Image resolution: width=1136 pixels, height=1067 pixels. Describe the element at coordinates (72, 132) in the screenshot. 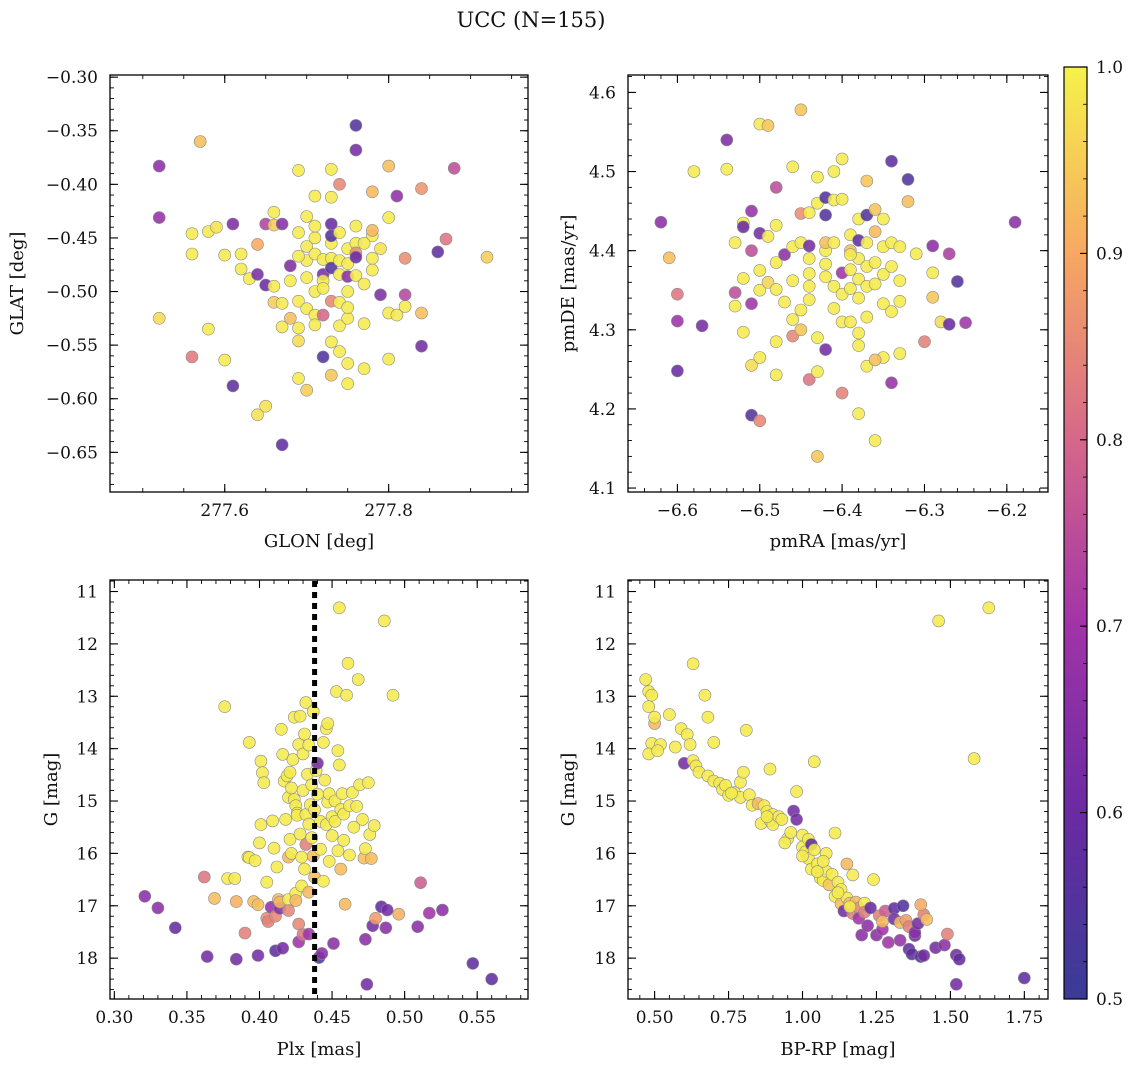

I see `y-tick-label: −0.35` at that location.